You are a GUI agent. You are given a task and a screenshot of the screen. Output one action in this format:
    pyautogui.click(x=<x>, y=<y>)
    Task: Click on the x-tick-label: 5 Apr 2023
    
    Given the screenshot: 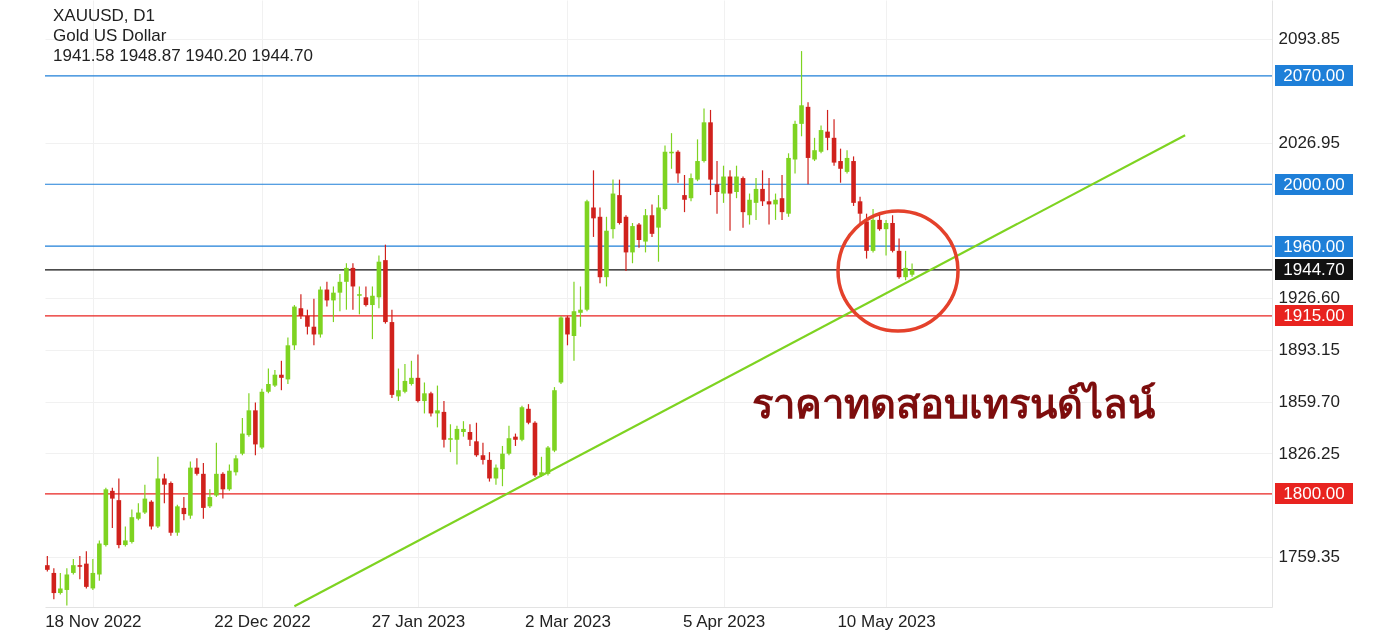 What is the action you would take?
    pyautogui.click(x=724, y=621)
    